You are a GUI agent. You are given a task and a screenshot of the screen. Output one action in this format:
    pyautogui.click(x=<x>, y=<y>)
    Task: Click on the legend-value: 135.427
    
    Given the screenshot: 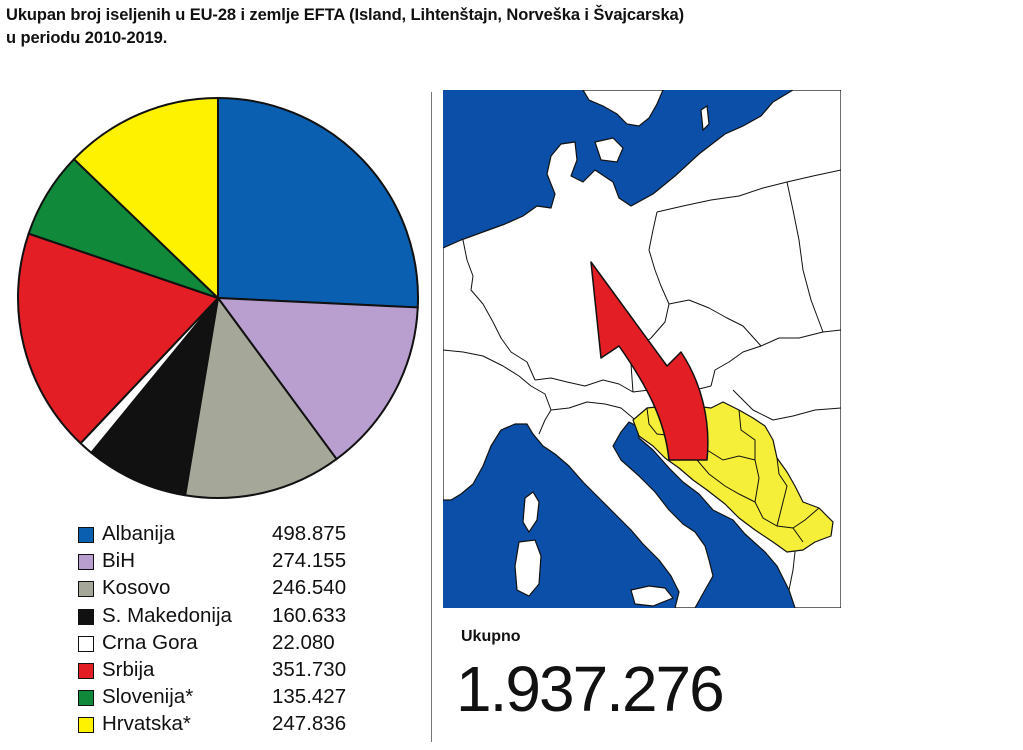 What is the action you would take?
    pyautogui.click(x=309, y=697)
    